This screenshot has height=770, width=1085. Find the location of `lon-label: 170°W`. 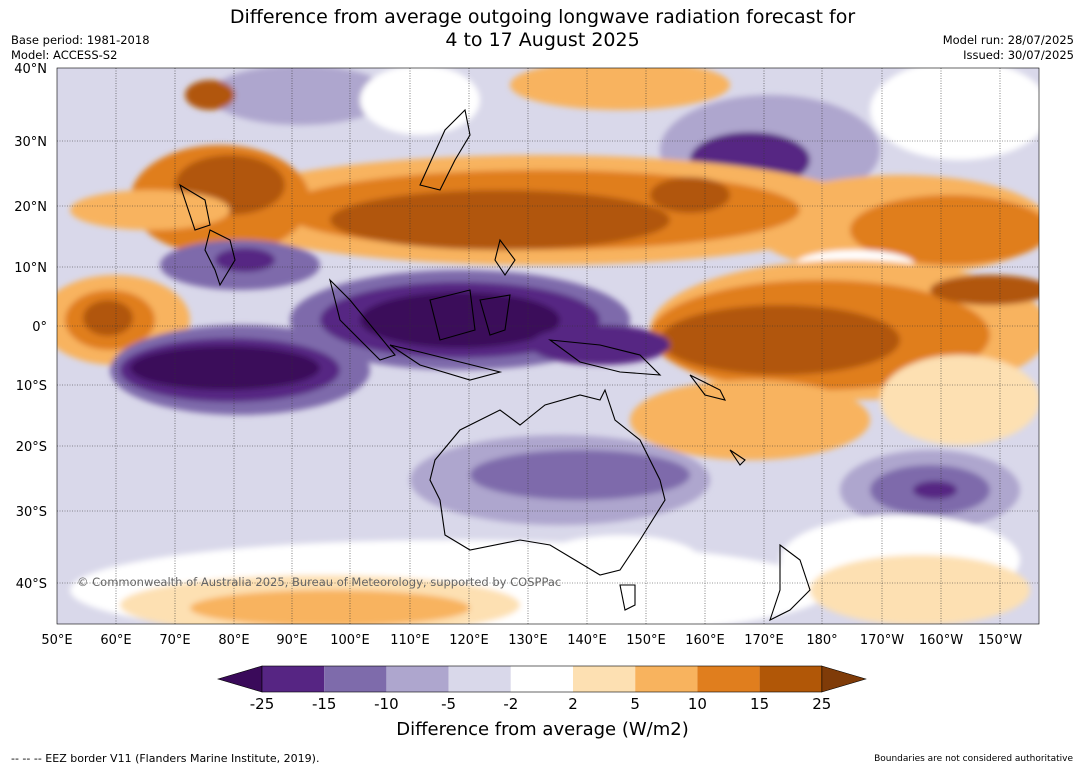

lon-label: 170°W is located at coordinates (882, 640).